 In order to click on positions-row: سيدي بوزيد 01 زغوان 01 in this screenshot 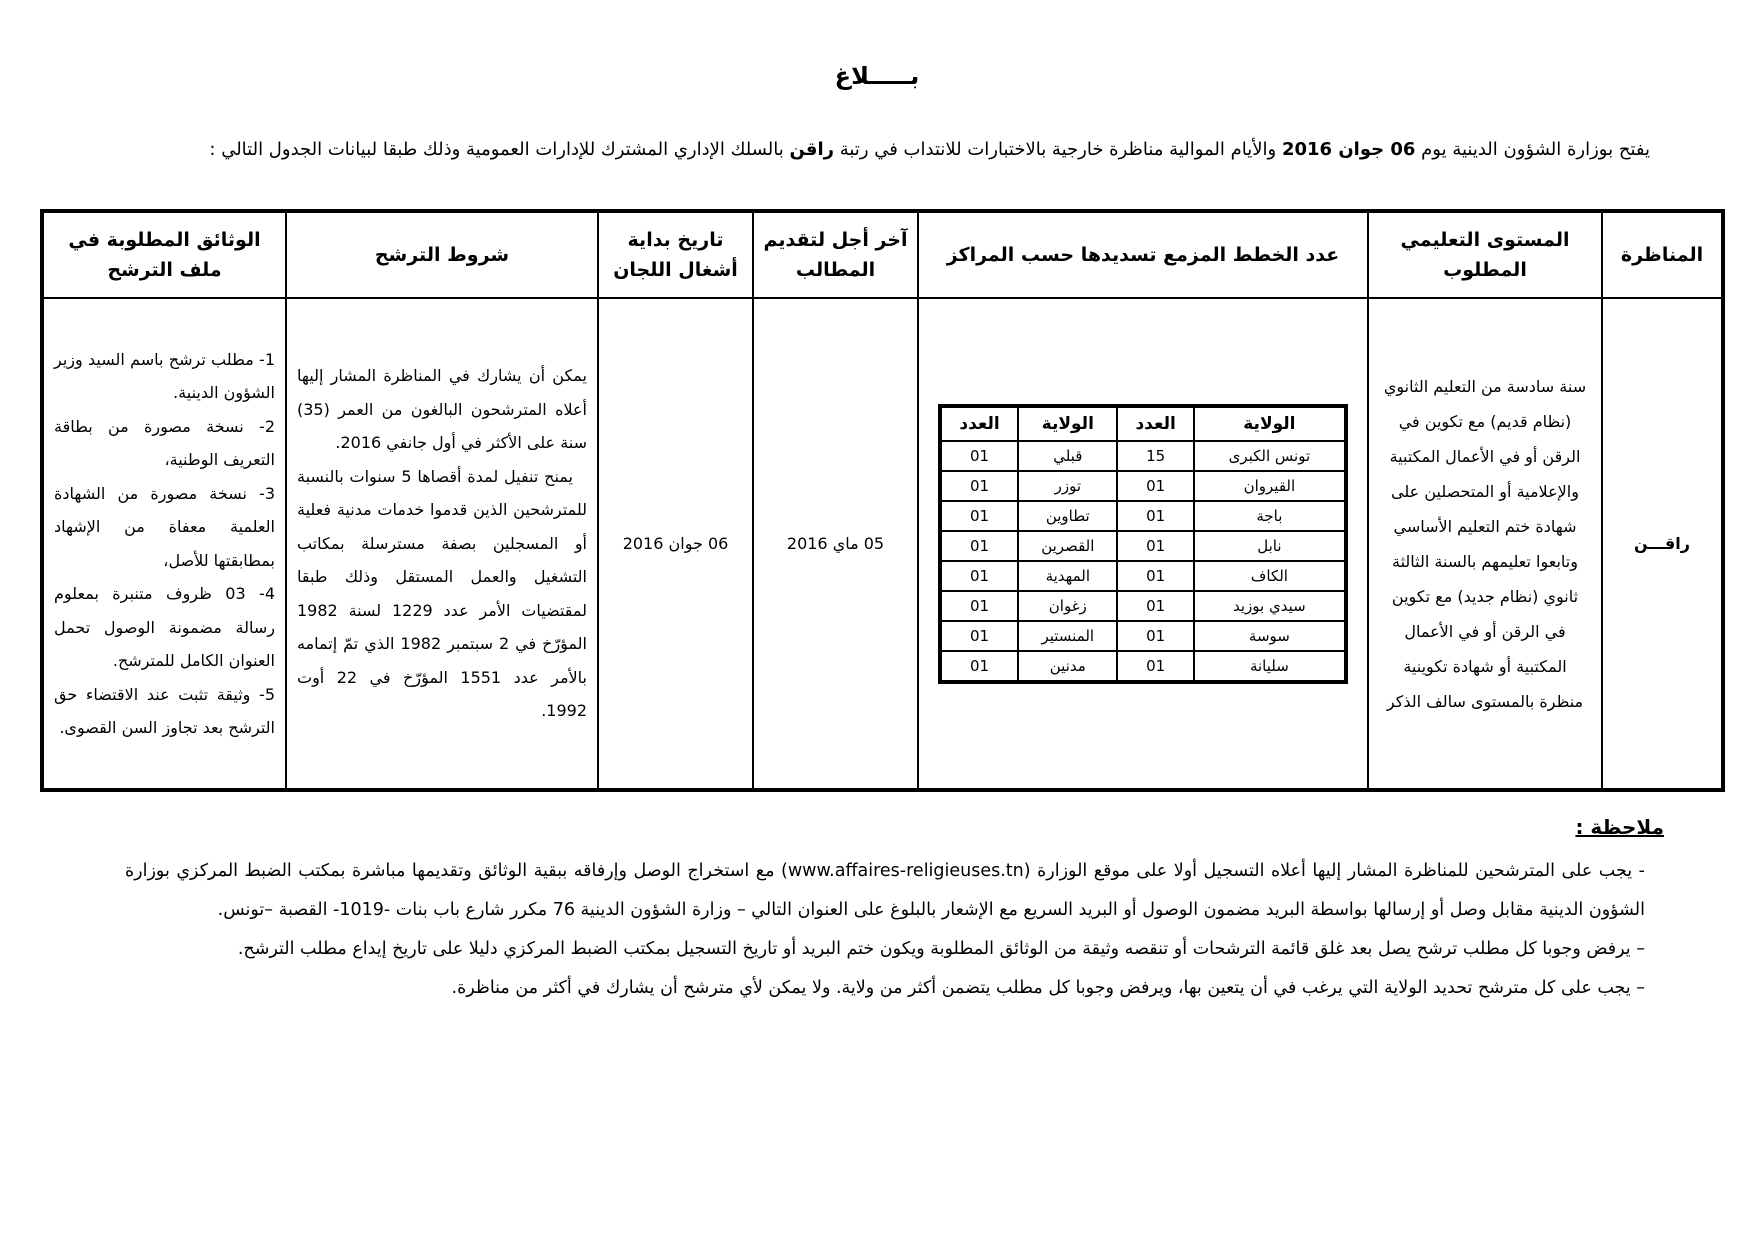, I will do `click(1143, 605)`.